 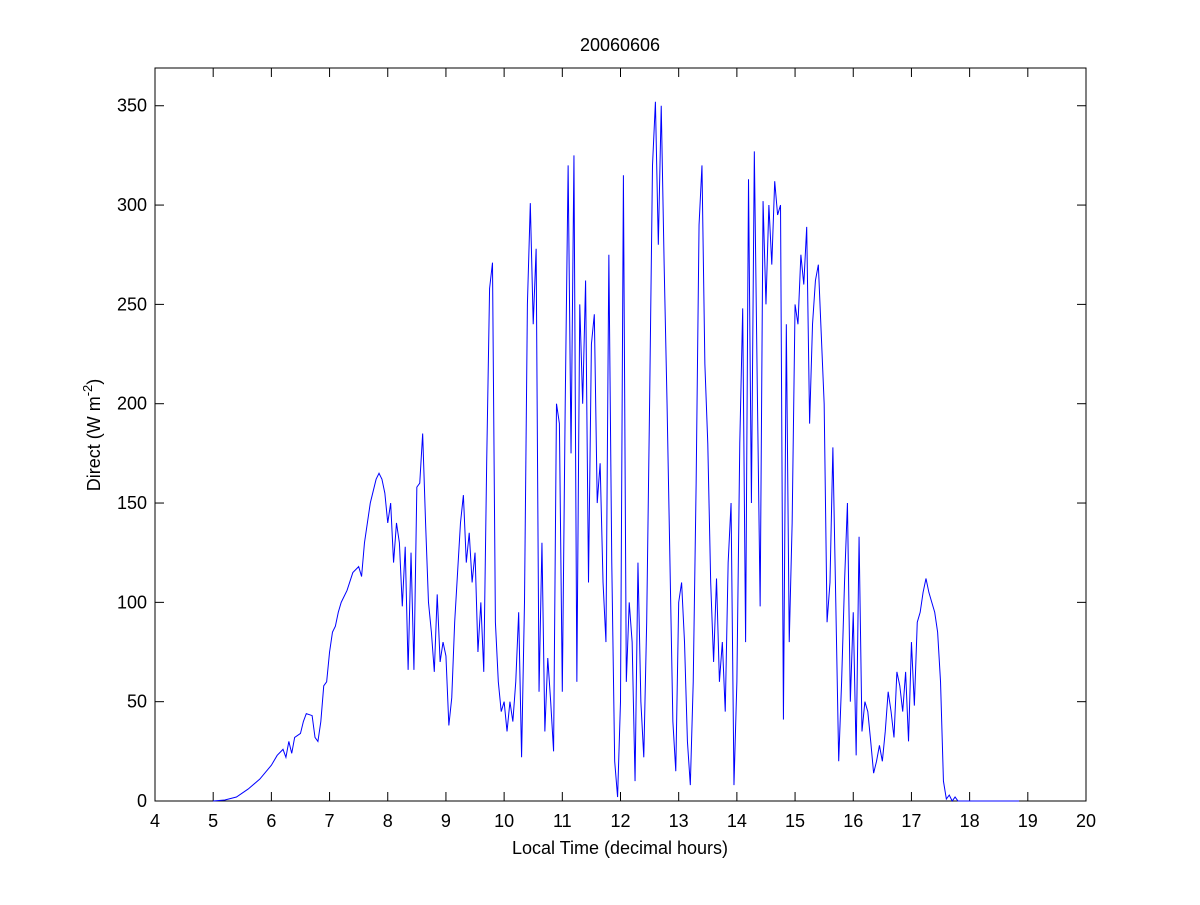 What do you see at coordinates (911, 821) in the screenshot?
I see `x-tick-label: 17` at bounding box center [911, 821].